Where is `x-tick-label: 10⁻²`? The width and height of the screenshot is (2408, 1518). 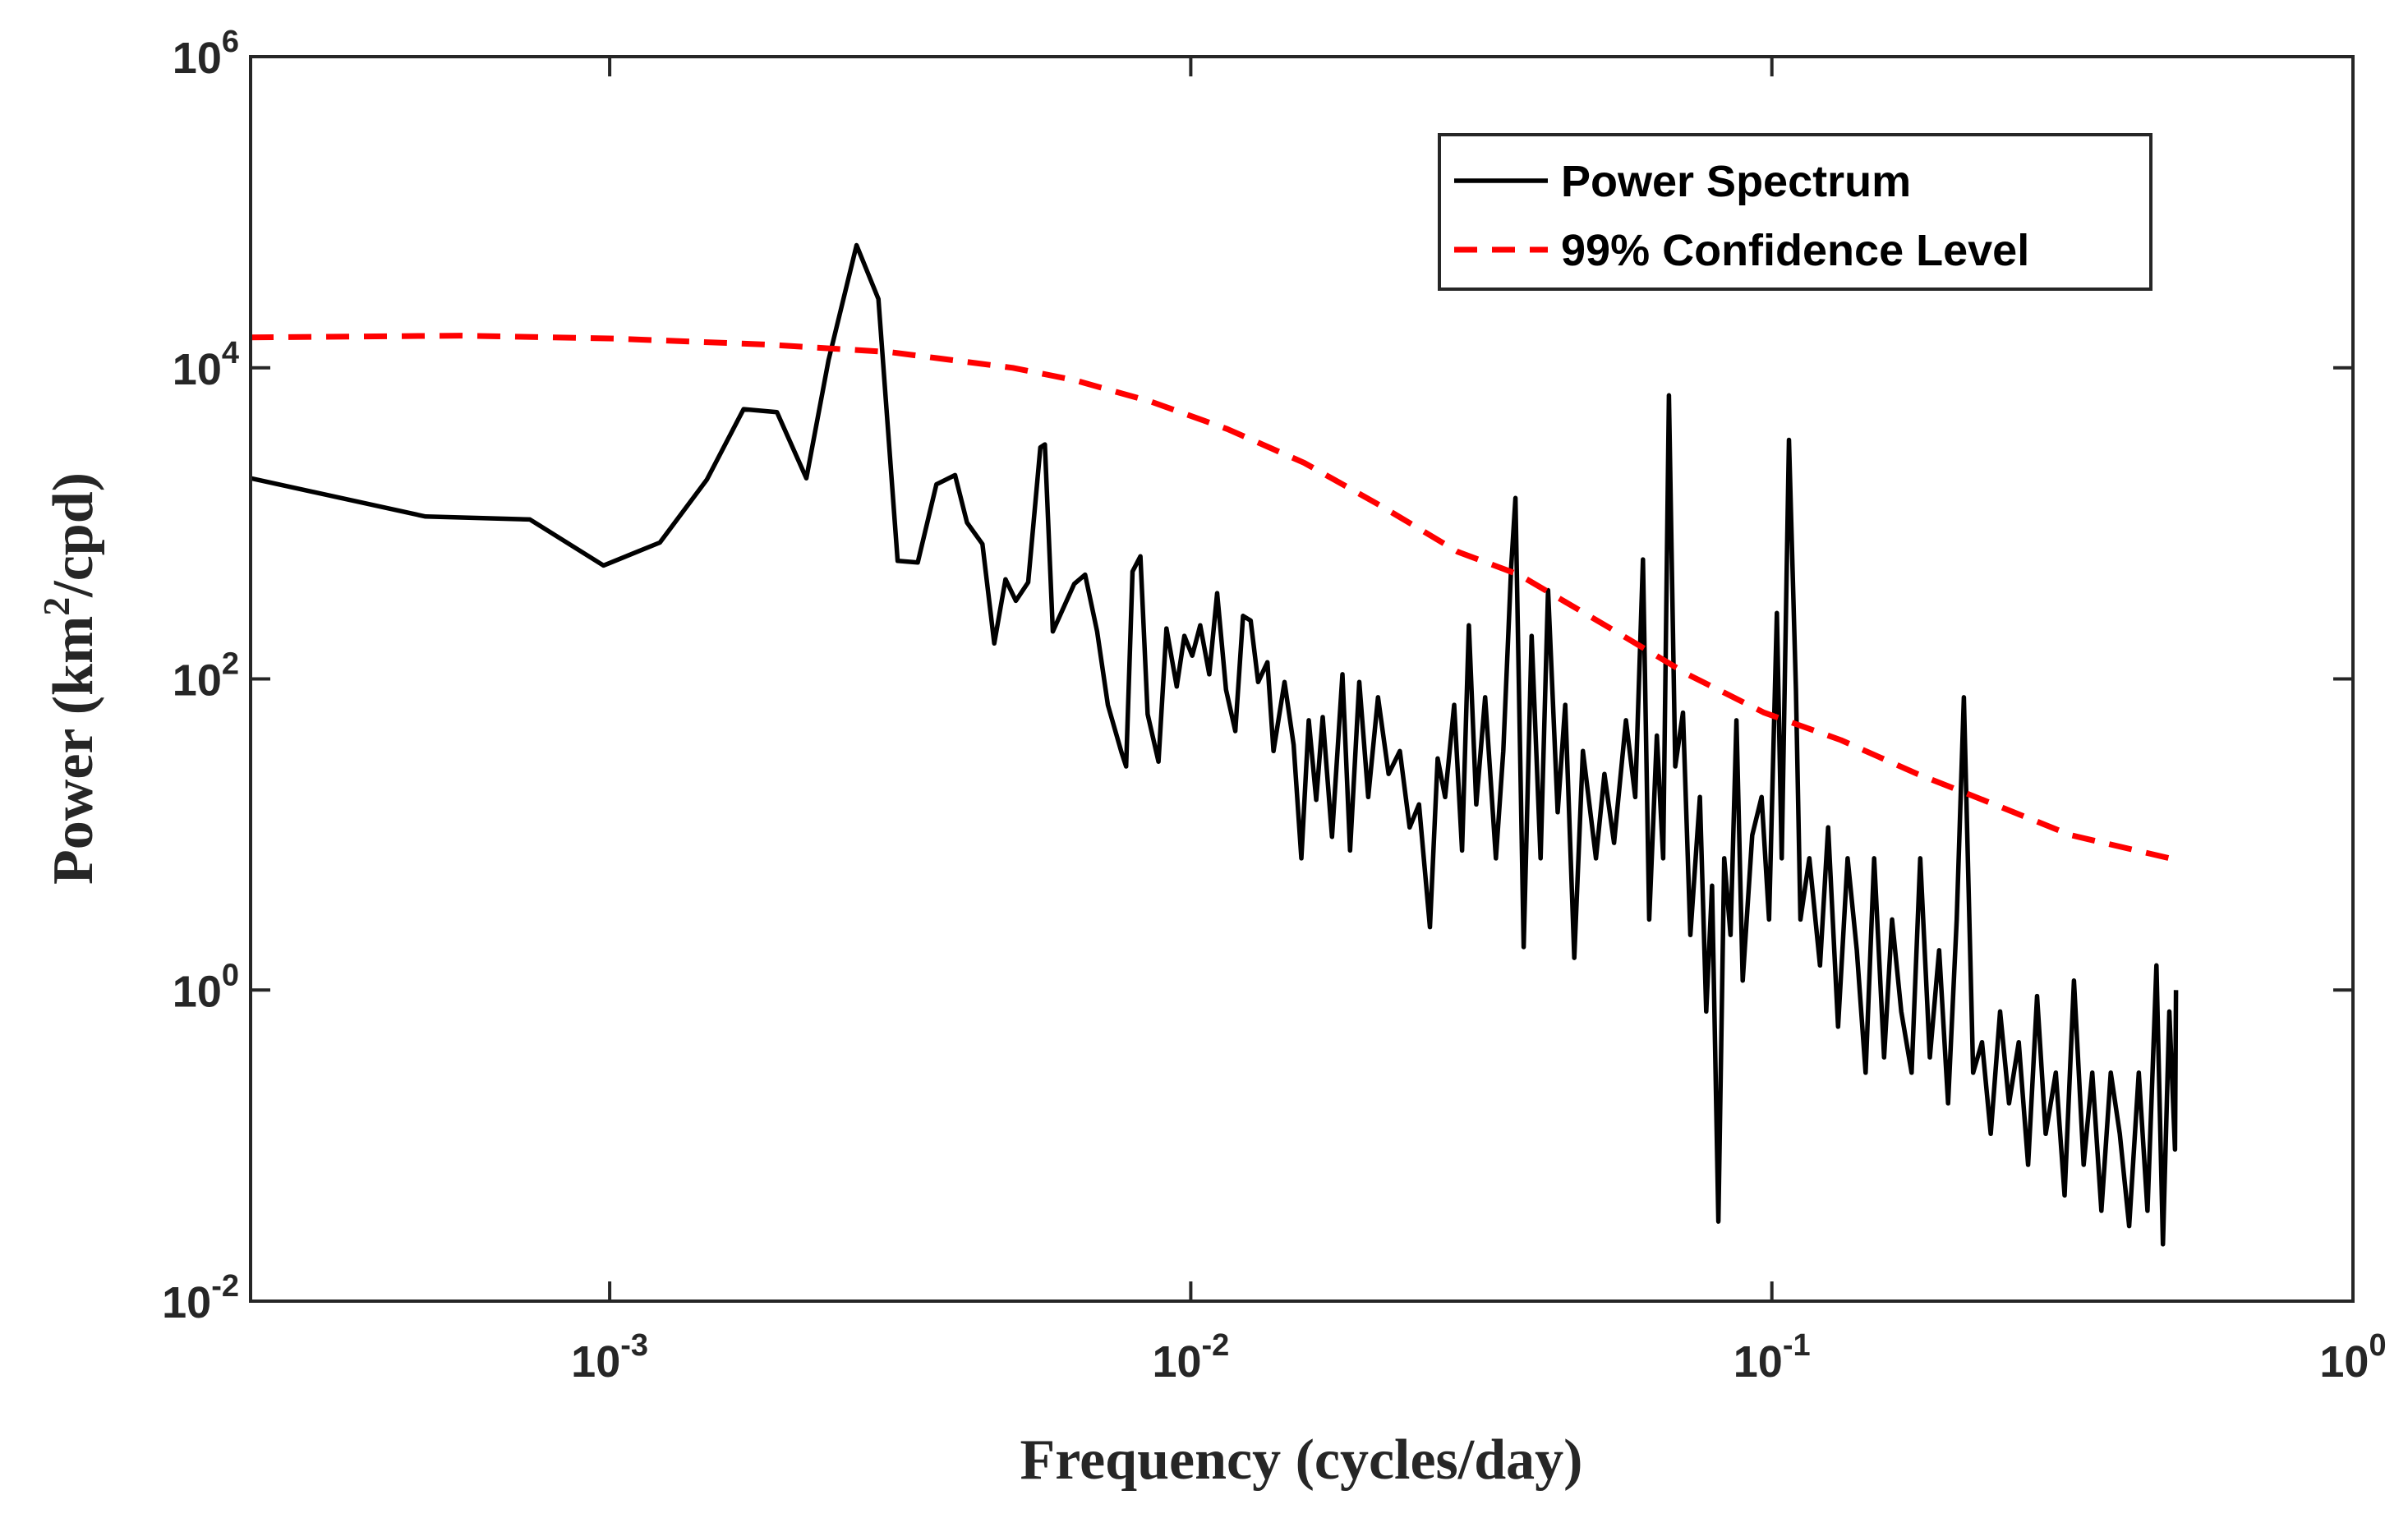
x-tick-label: 10⁻² is located at coordinates (1190, 1357).